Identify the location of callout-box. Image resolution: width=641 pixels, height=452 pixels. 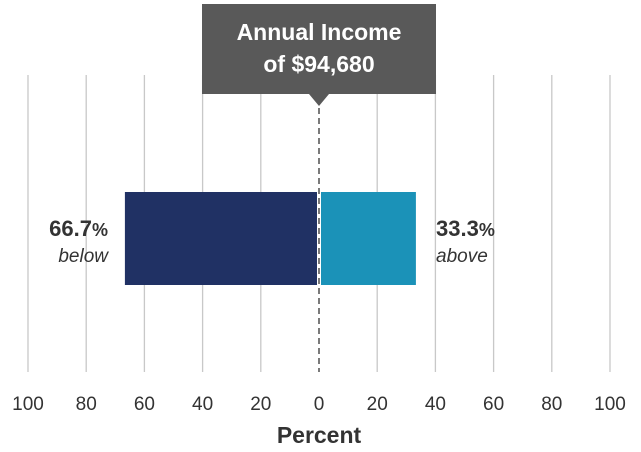
(319, 55).